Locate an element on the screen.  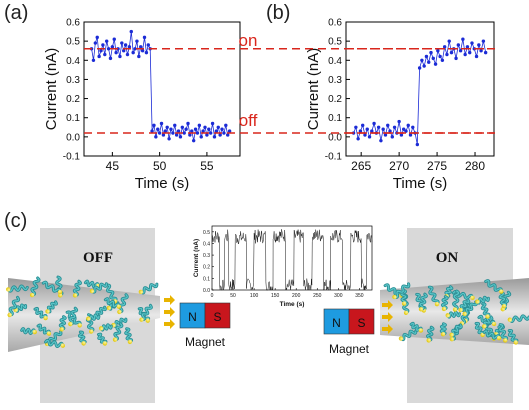
chart-b-xtick-label: 270 is located at coordinates (399, 166).